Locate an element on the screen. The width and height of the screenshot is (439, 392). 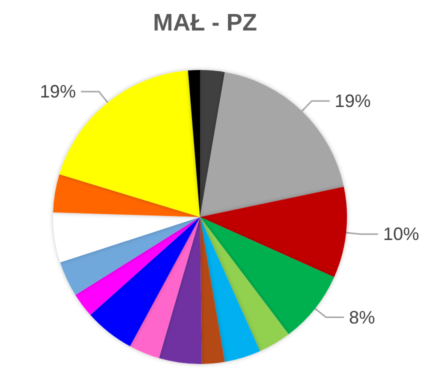
chart-title: MAŁ - PZ is located at coordinates (205, 23).